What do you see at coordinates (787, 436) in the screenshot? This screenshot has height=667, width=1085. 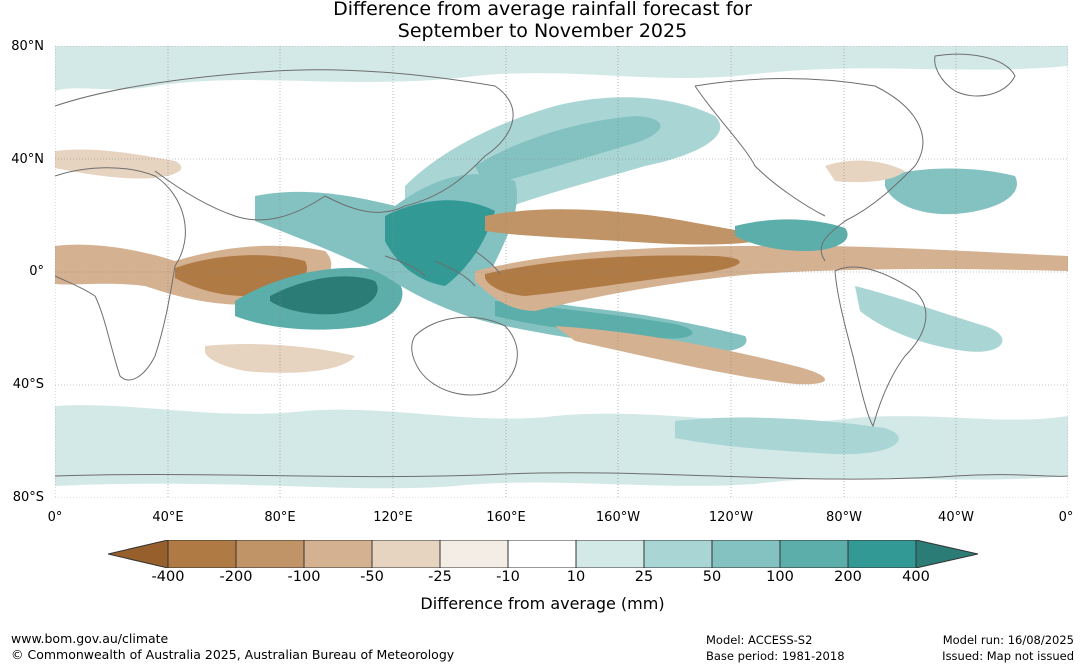 I see `southern-ocean-wet-core` at bounding box center [787, 436].